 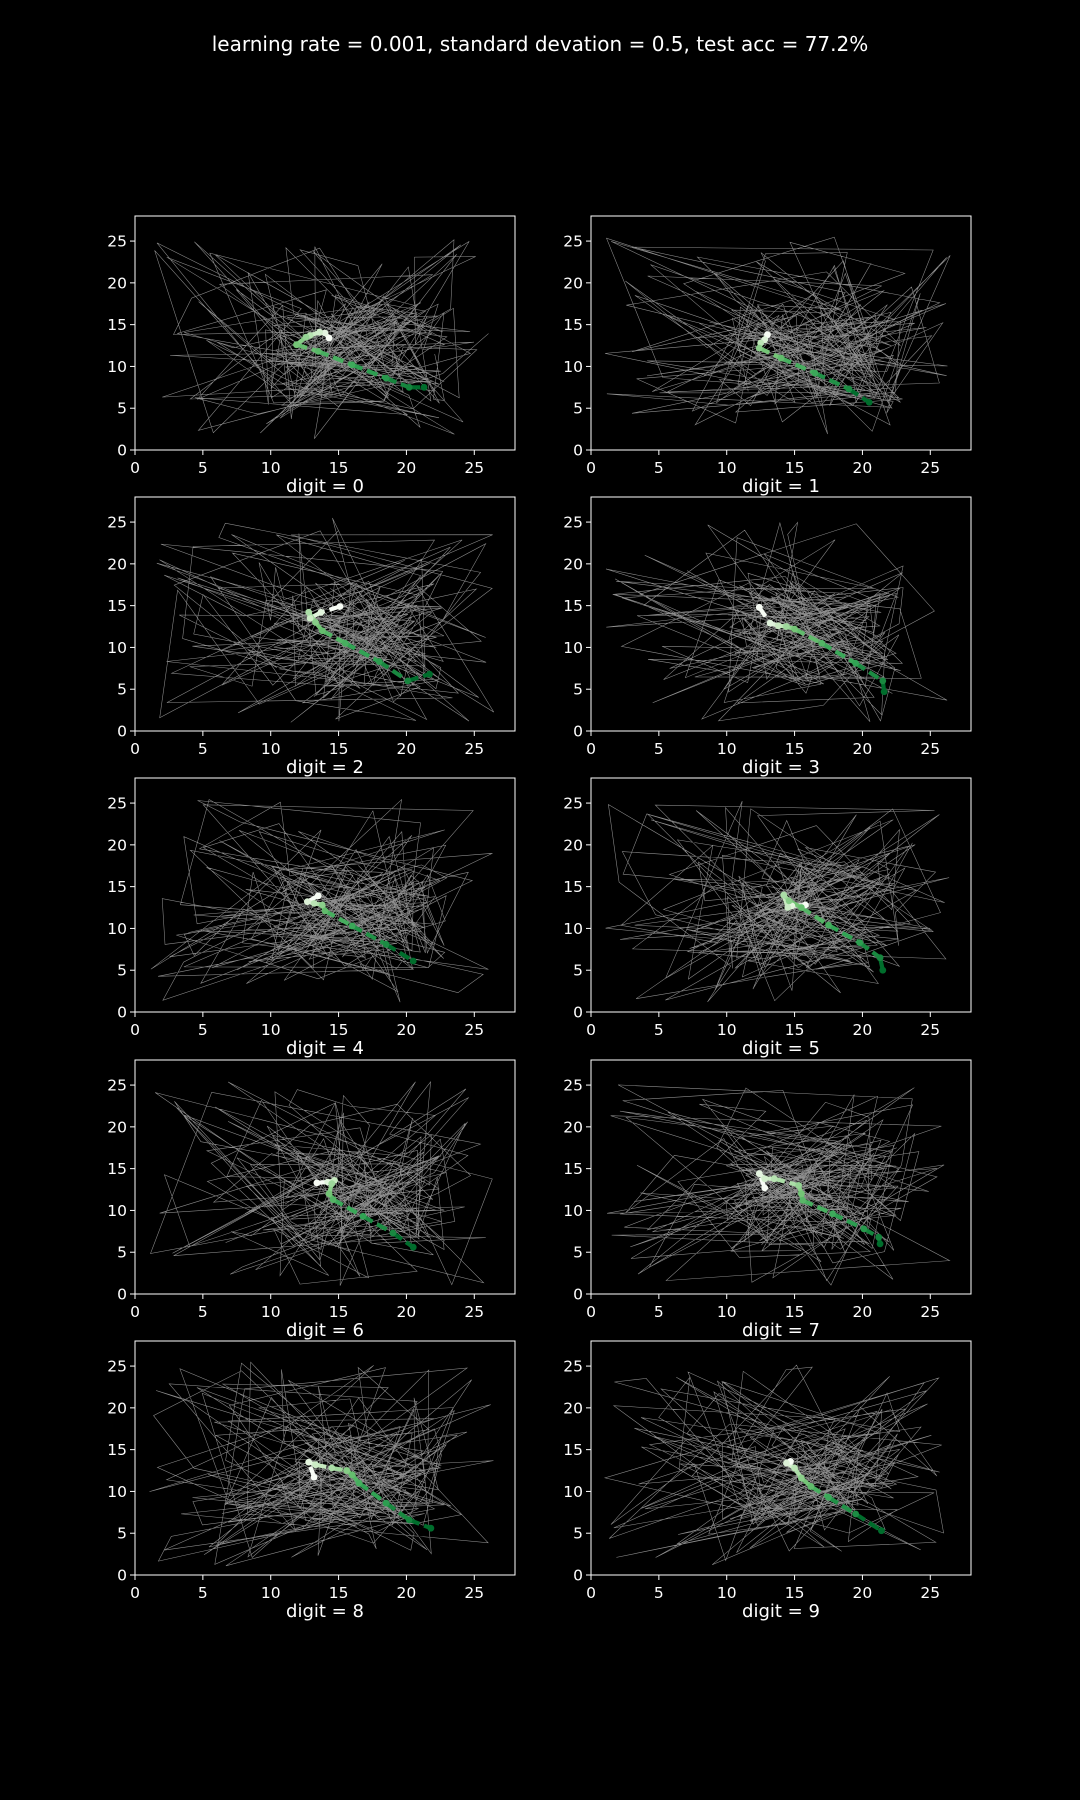 What do you see at coordinates (325, 767) in the screenshot?
I see `subplot-title: digit = 2` at bounding box center [325, 767].